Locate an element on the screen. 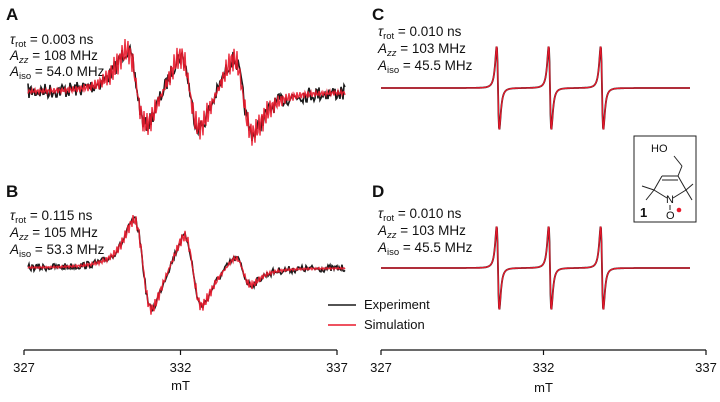 This screenshot has width=720, height=402. radical-dot is located at coordinates (679, 210).